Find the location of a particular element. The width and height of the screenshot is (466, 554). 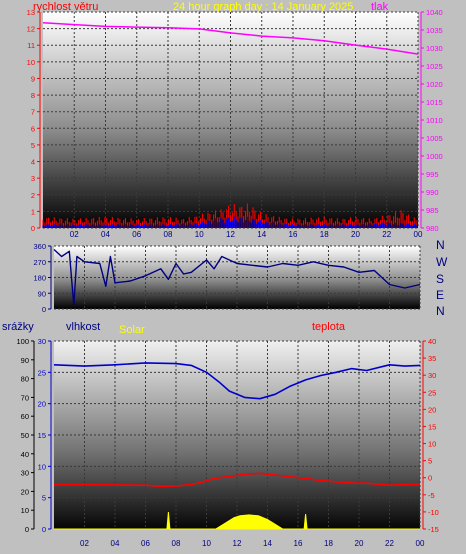

direction-y-tick-label: 360 is located at coordinates (39, 246).